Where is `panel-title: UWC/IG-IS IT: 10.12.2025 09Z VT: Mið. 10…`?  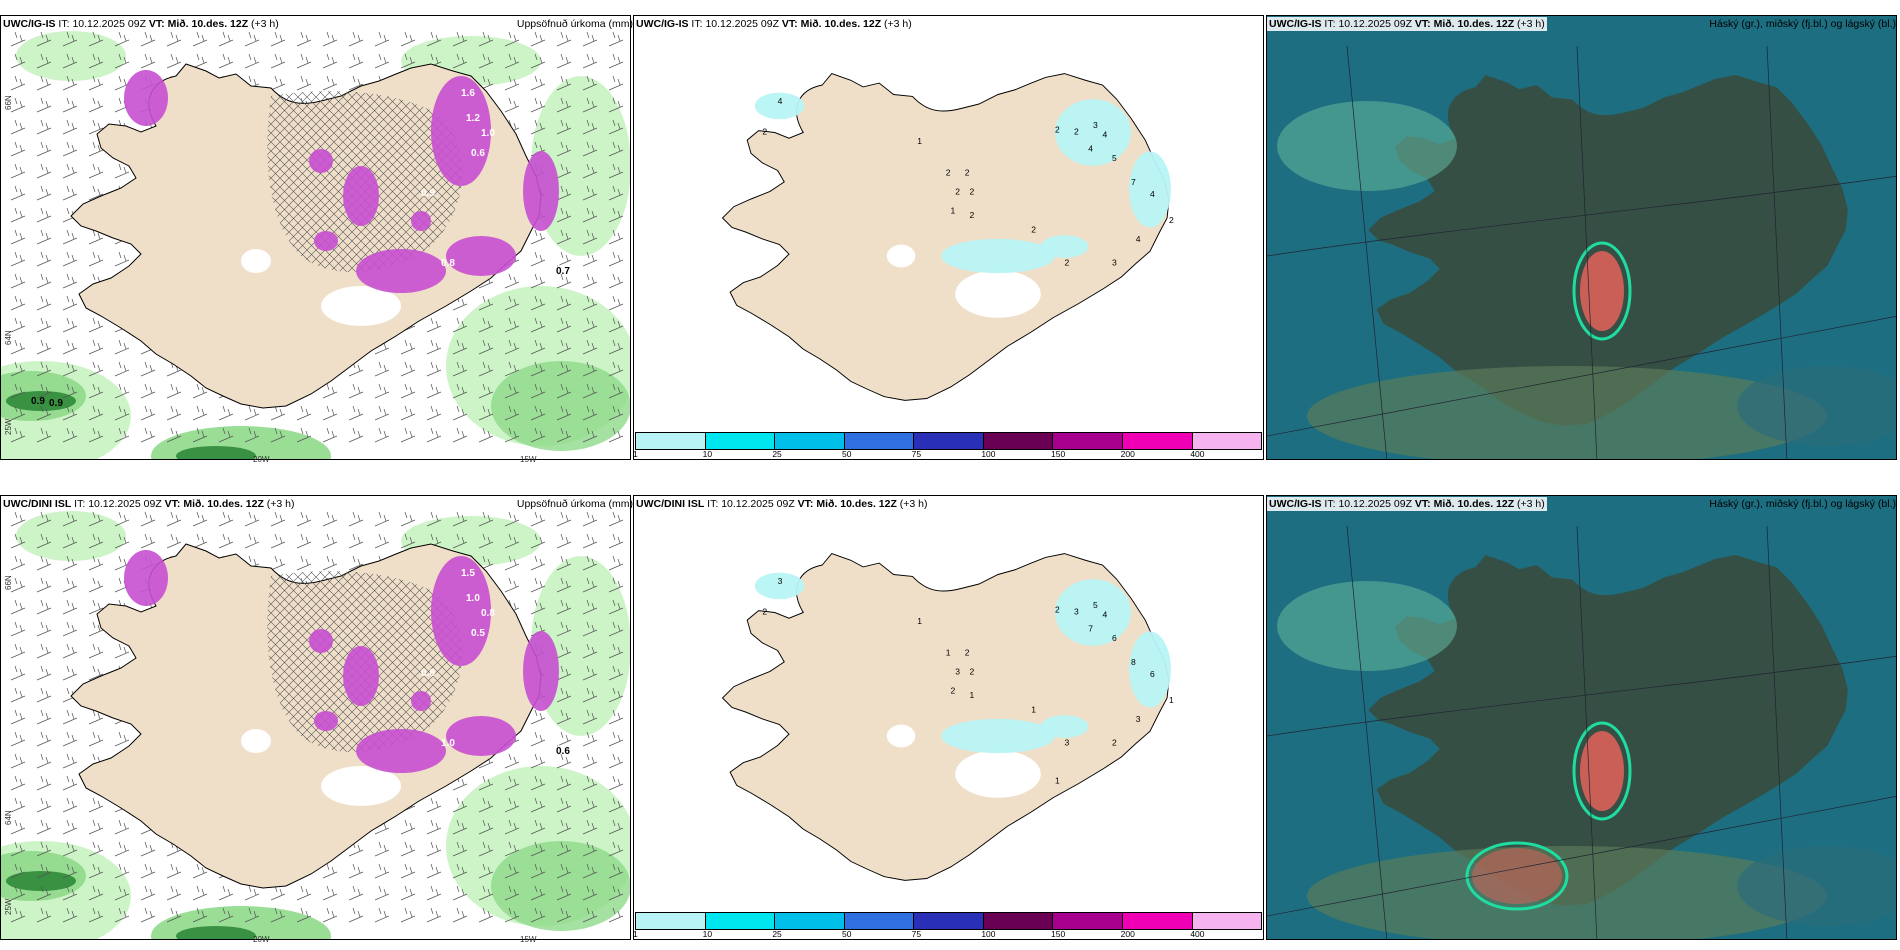
panel-title: UWC/IG-IS IT: 10.12.2025 09Z VT: Mið. 10… is located at coordinates (1407, 24).